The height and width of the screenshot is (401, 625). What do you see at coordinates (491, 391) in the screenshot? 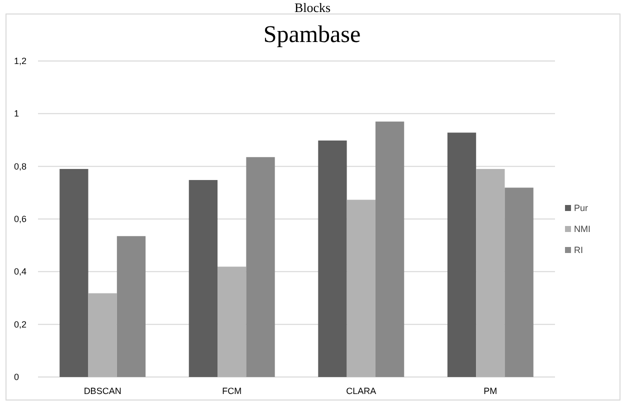
I see `x-tick-label: PM` at bounding box center [491, 391].